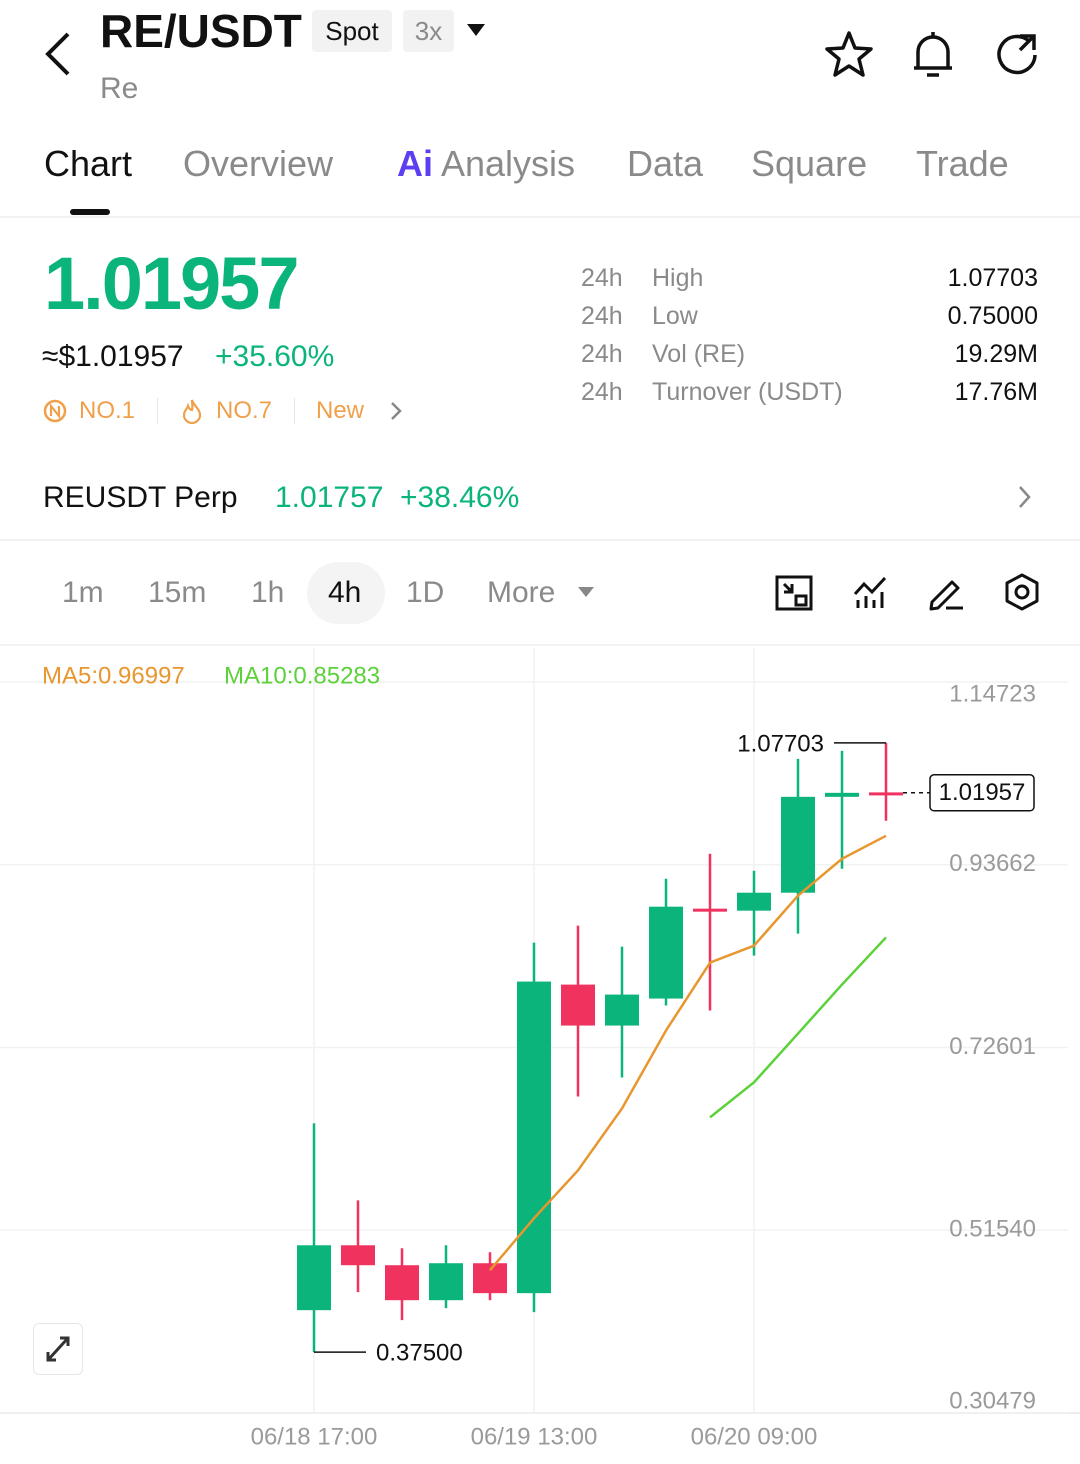 Image resolution: width=1080 pixels, height=1464 pixels. Describe the element at coordinates (428, 31) in the screenshot. I see `badge: 3x` at that location.